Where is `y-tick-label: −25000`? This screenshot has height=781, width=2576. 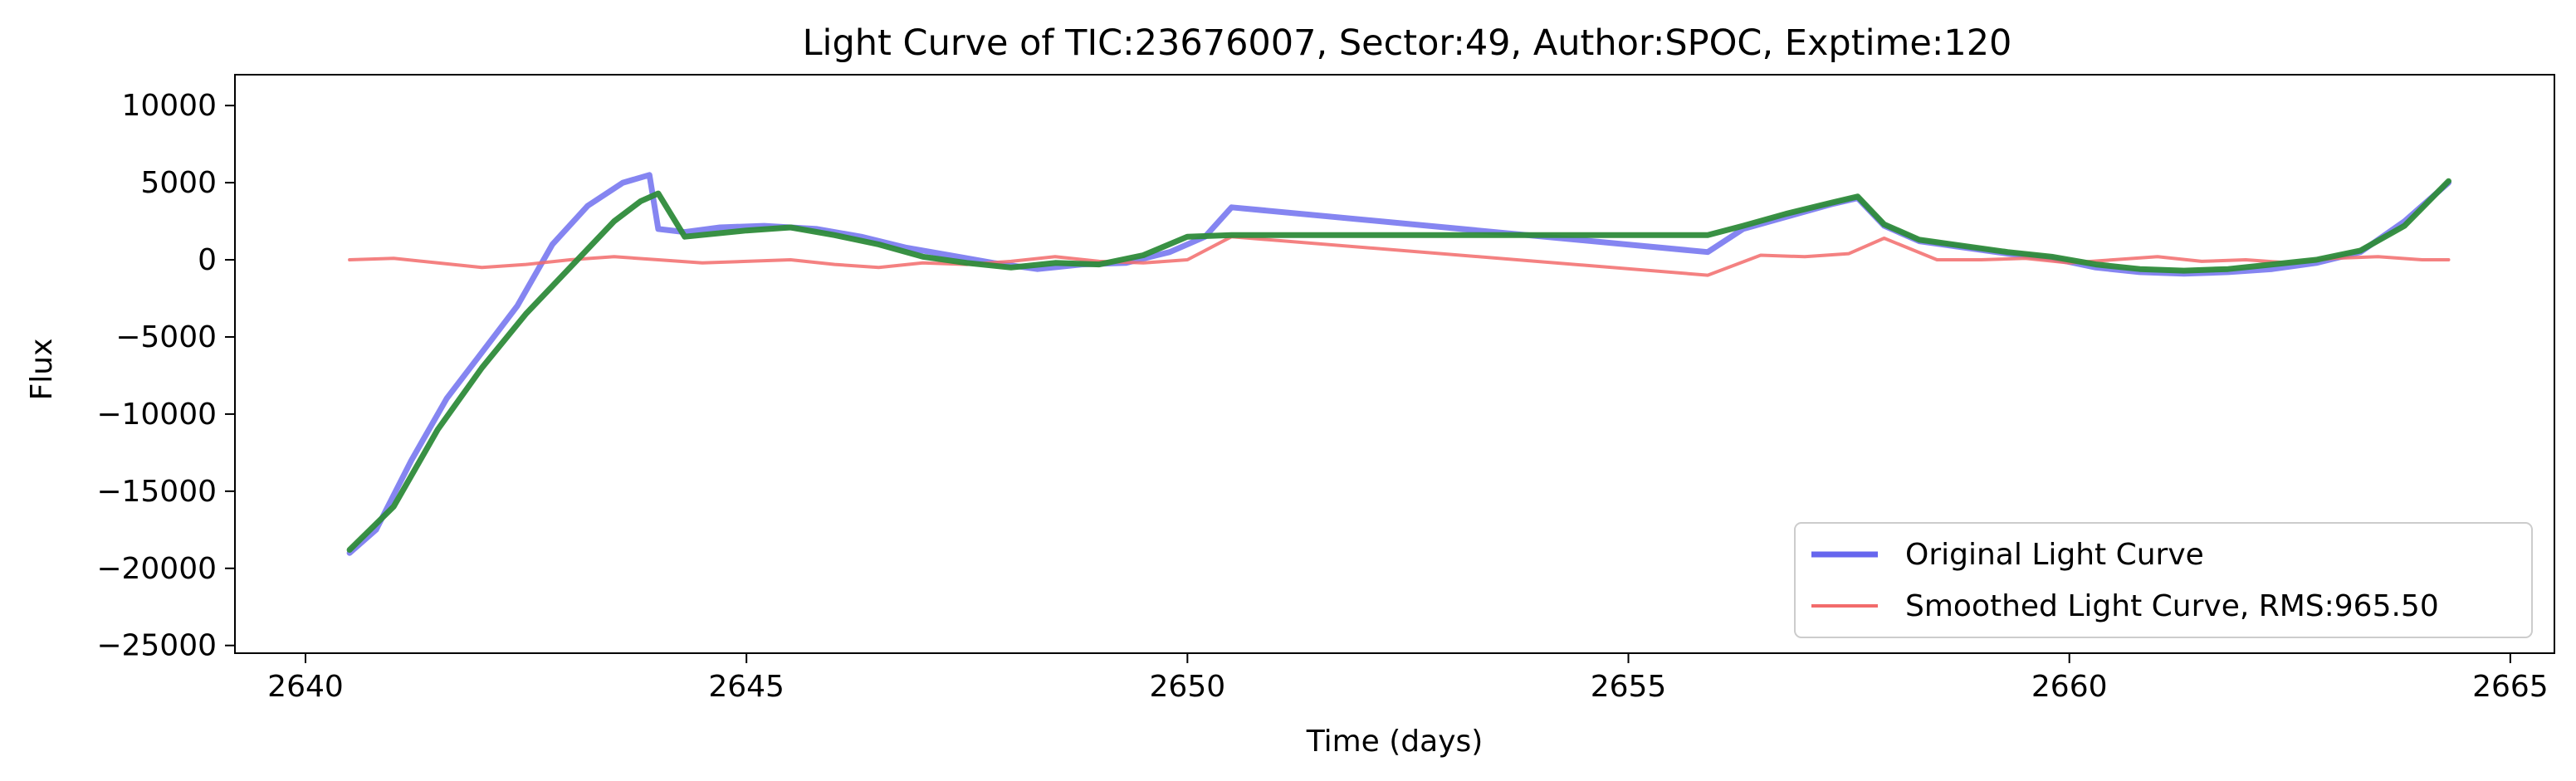
y-tick-label: −25000 is located at coordinates (156, 646).